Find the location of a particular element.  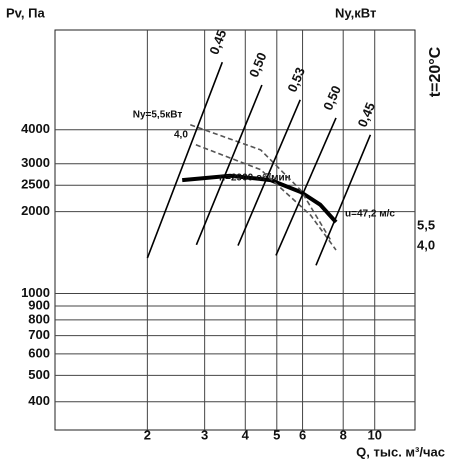

series-label: 4,0 is located at coordinates (181, 134).